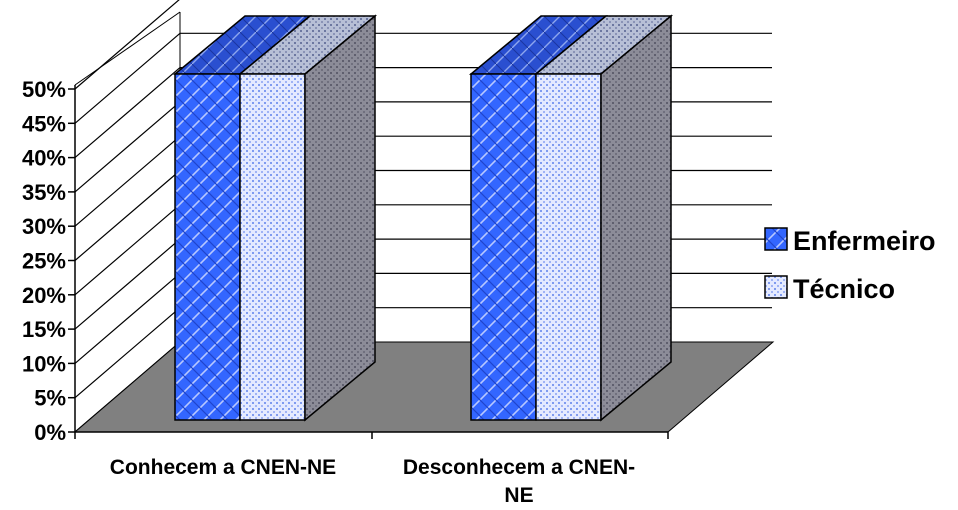 The image size is (958, 510). Describe the element at coordinates (44, 89) in the screenshot. I see `y-tick-label-50%: 50%` at that location.